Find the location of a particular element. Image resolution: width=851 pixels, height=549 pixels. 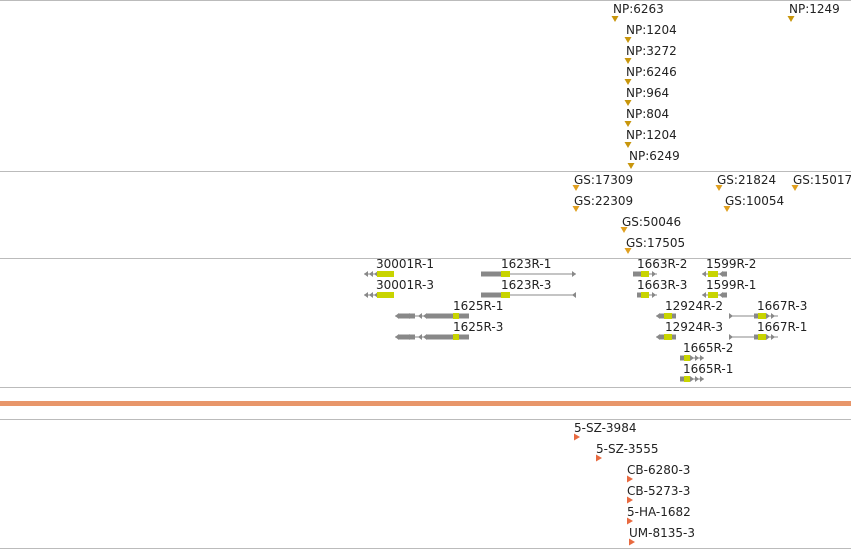

gene-label: 1623R-3 is located at coordinates (526, 285).